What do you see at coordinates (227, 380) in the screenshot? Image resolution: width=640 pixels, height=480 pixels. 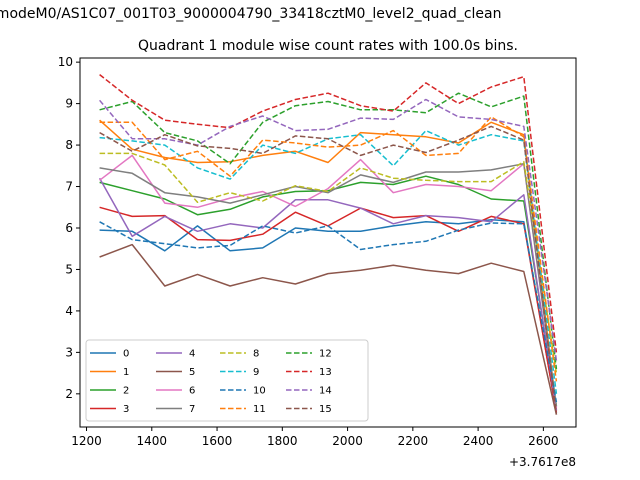 I see `legend-frame` at bounding box center [227, 380].